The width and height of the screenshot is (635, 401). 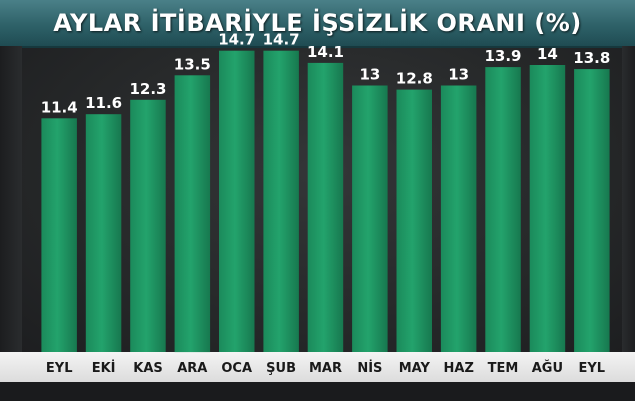 I want to click on x-tick-label-11: TEM, so click(x=503, y=368).